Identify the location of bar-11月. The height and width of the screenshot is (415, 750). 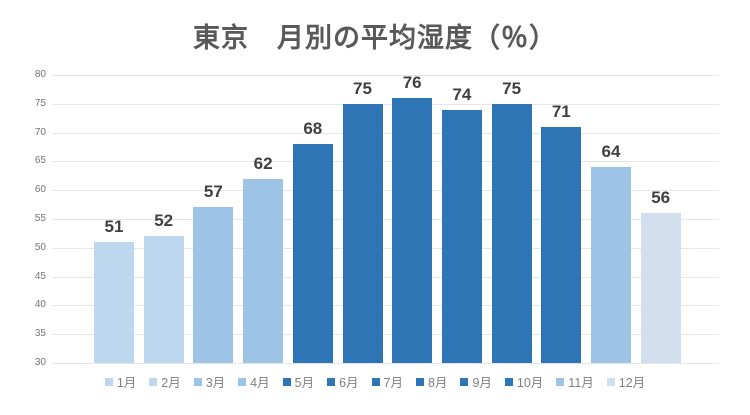
(611, 265).